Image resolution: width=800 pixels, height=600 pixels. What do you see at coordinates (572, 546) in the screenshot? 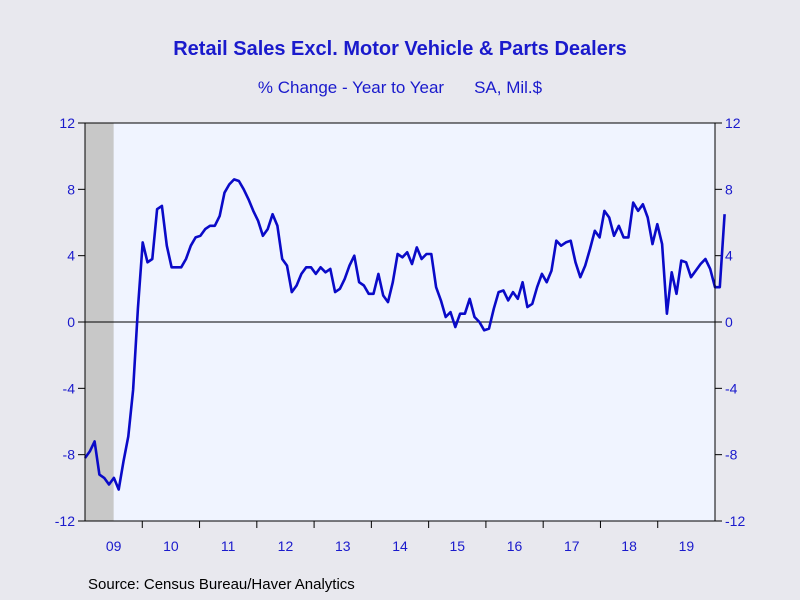
I see `x-tick-label: 17` at bounding box center [572, 546].